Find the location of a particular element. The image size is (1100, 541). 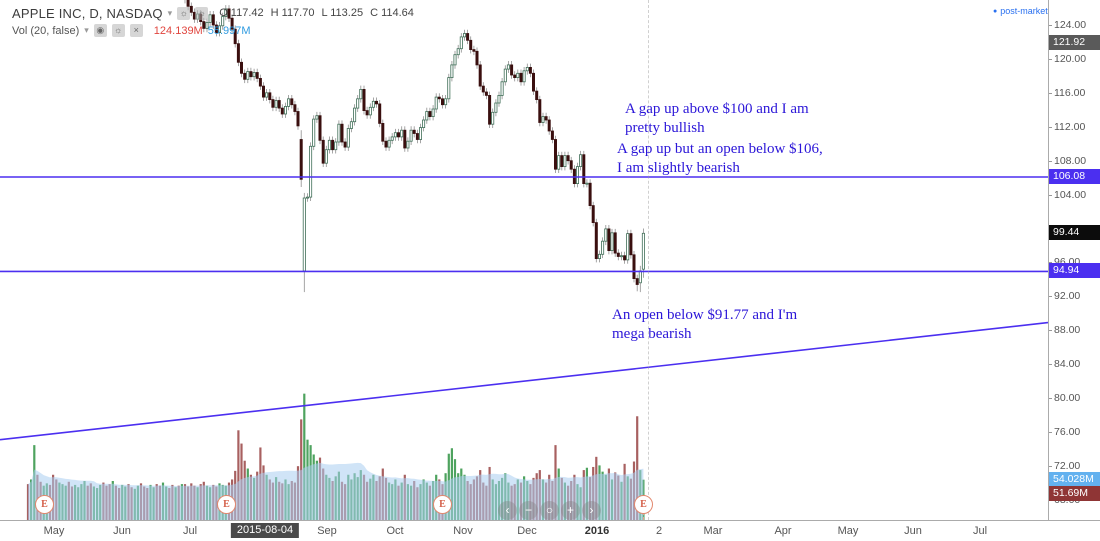

ohlc-values: O 117.42 H 117.70 L 113.25 C 114.64 is located at coordinates (316, 13).